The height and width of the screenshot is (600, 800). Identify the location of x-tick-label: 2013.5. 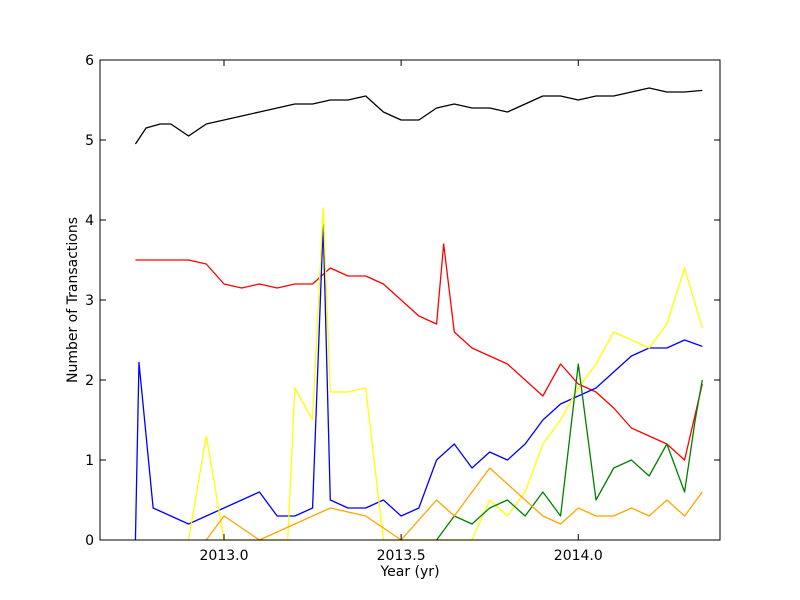
(401, 556).